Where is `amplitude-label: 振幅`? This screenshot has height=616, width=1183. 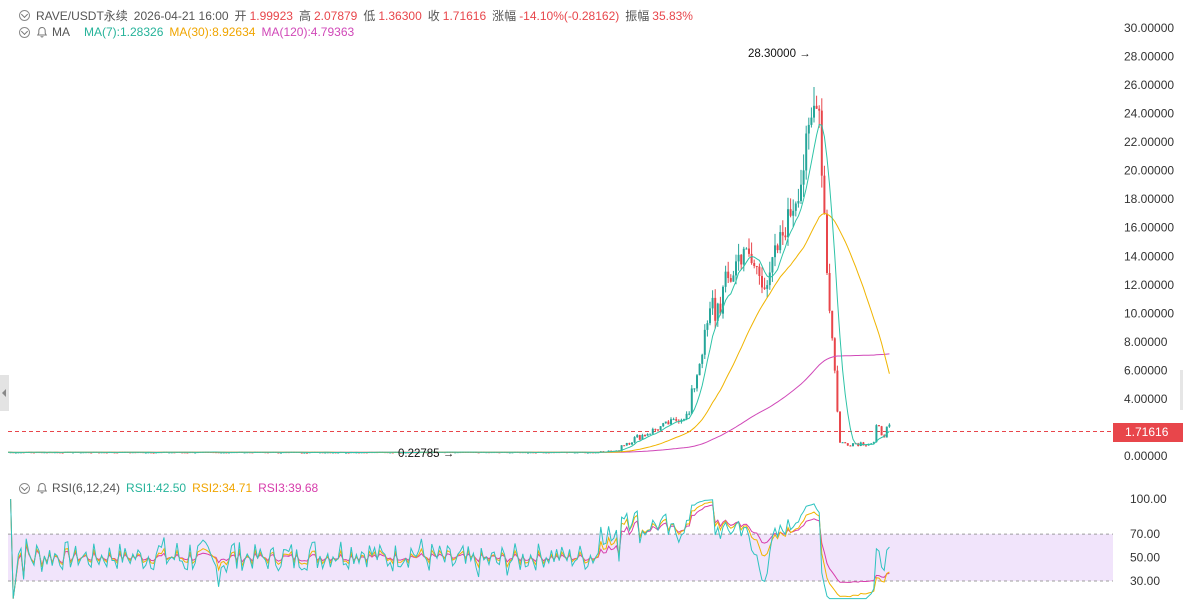
amplitude-label: 振幅 is located at coordinates (637, 16).